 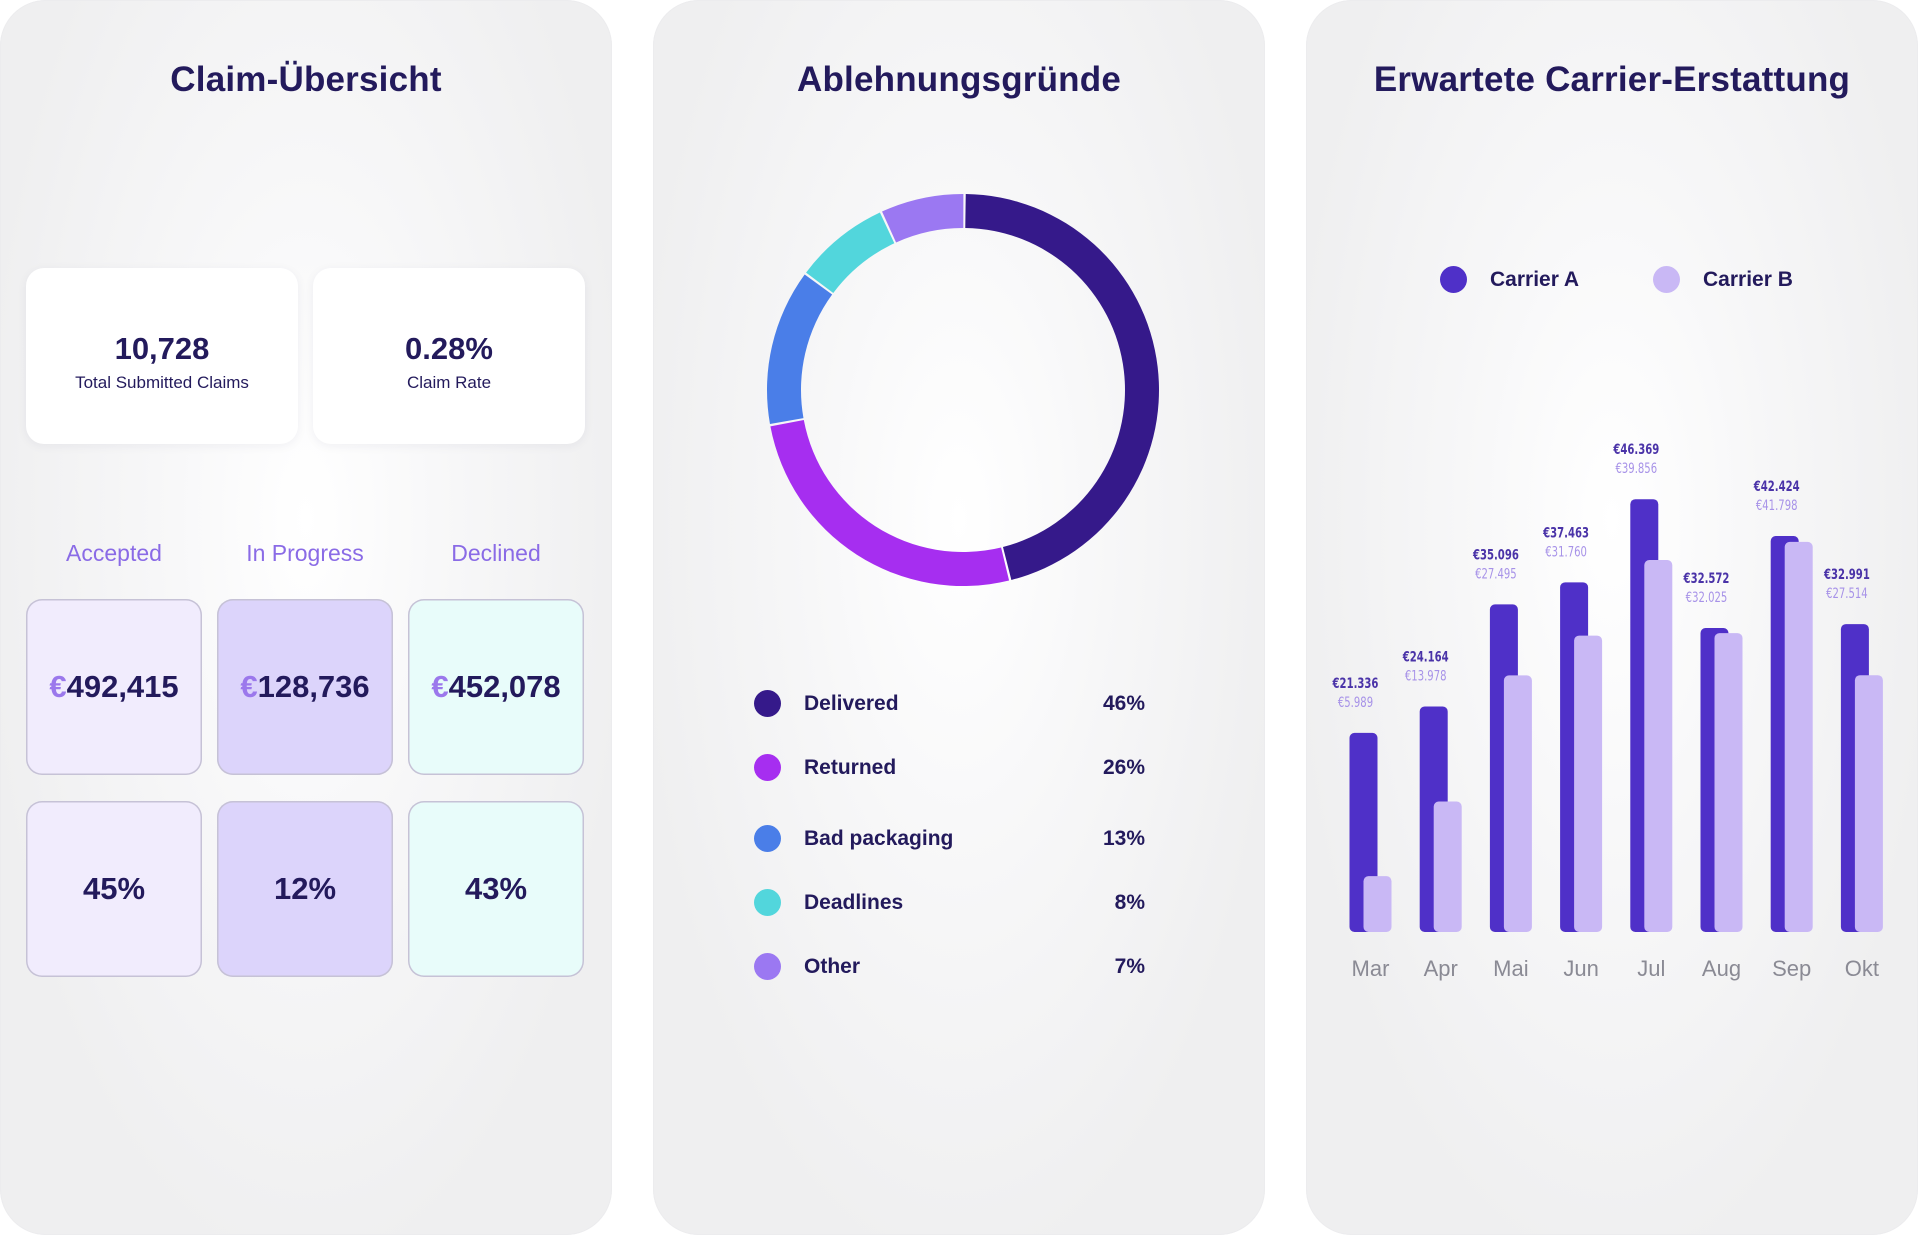 I want to click on legend-item-returned: Returned 26%, so click(x=954, y=769).